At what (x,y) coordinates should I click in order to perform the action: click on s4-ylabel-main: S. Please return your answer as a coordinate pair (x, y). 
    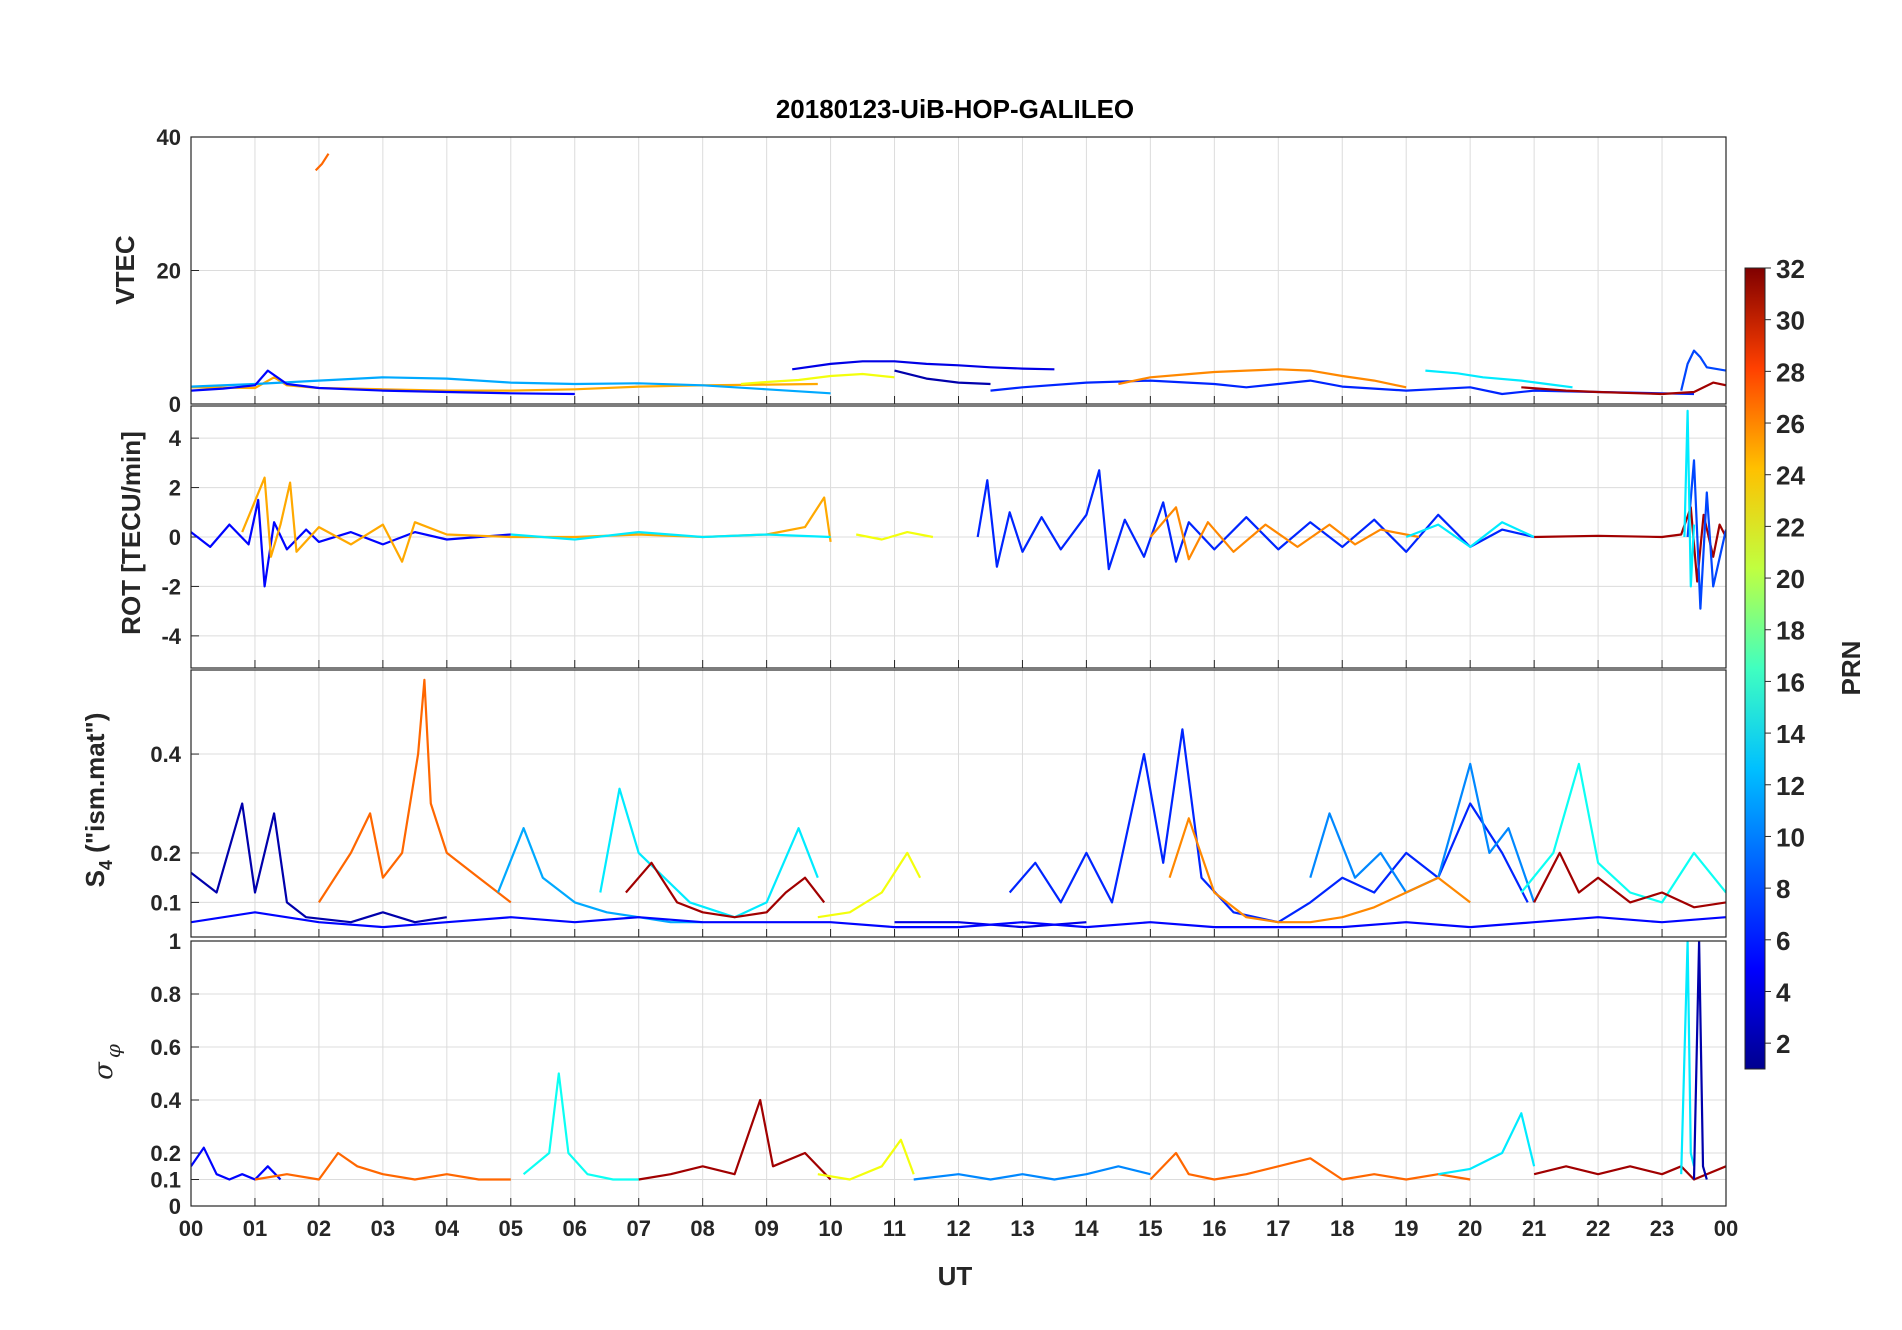
    Looking at the image, I should click on (95, 878).